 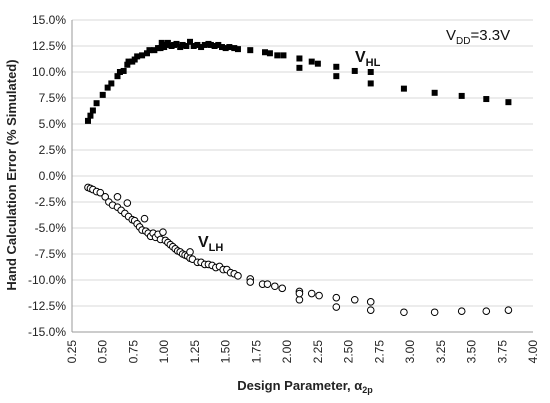 What do you see at coordinates (53, 150) in the screenshot?
I see `y-tick-label: 2.5%` at bounding box center [53, 150].